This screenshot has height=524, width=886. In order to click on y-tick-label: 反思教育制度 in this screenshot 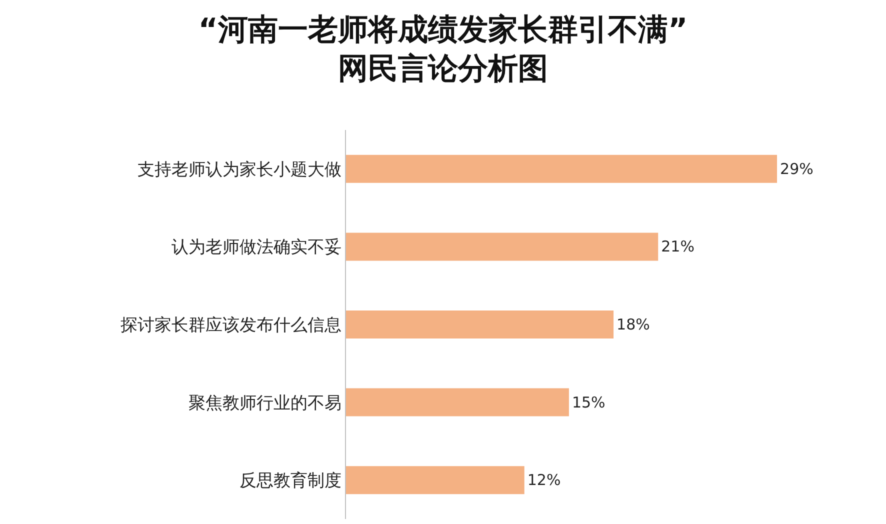, I will do `click(291, 481)`.